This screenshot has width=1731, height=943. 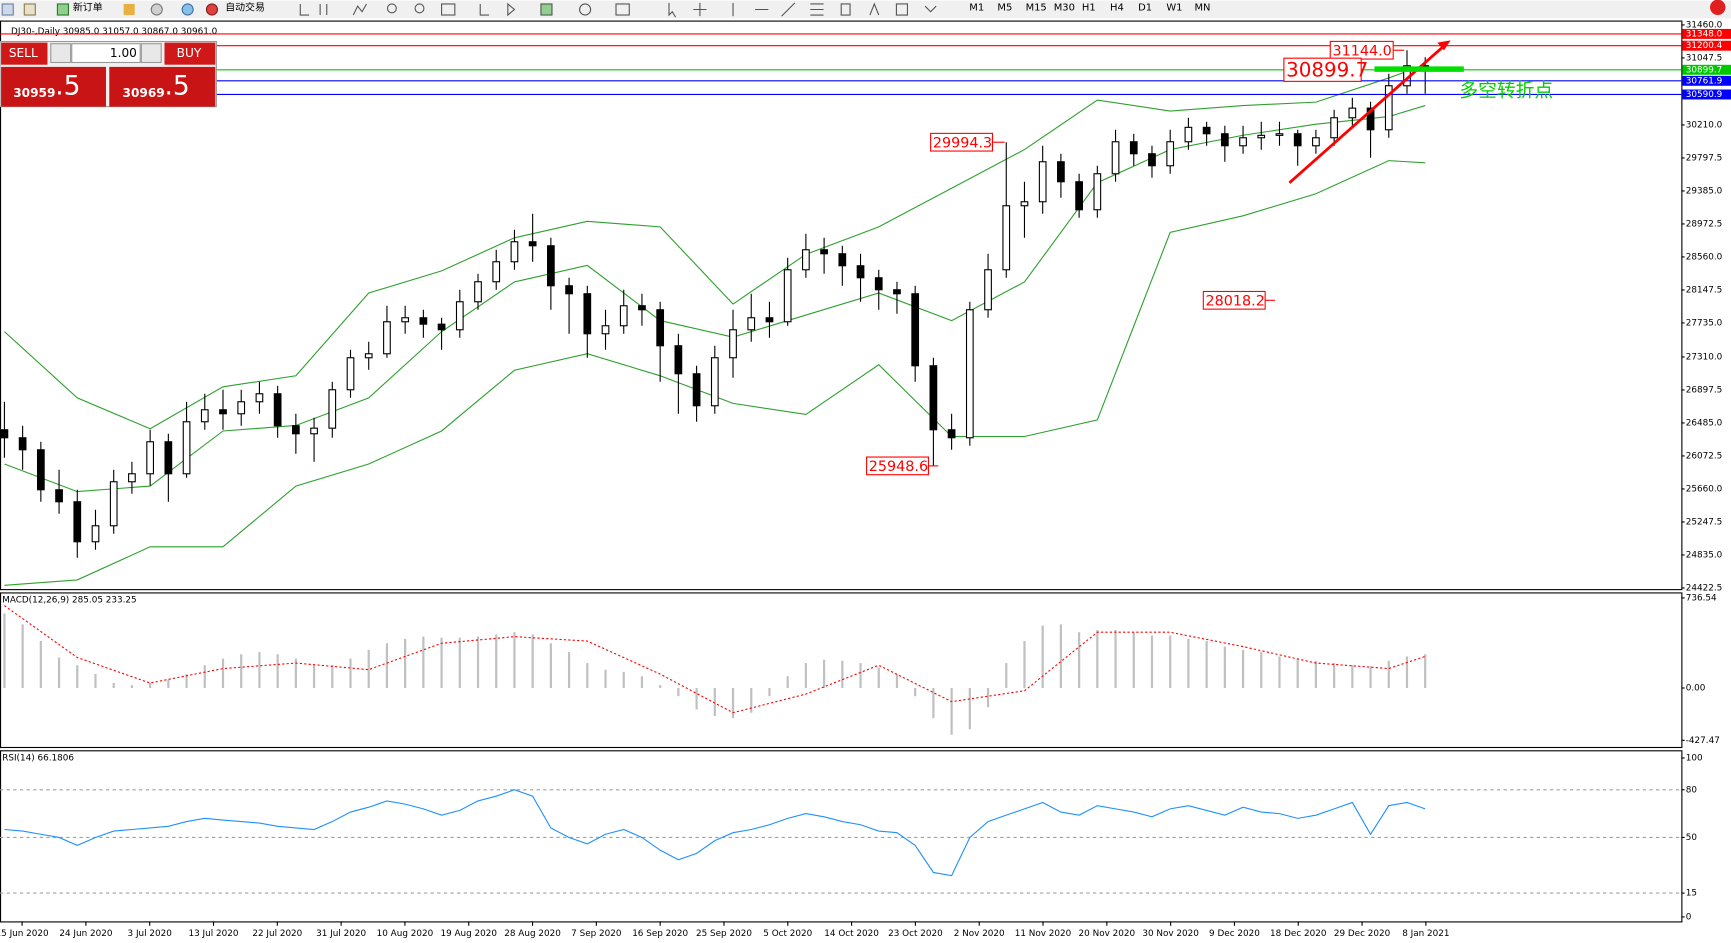 What do you see at coordinates (1361, 51) in the screenshot?
I see `annotation-label: 31144.0` at bounding box center [1361, 51].